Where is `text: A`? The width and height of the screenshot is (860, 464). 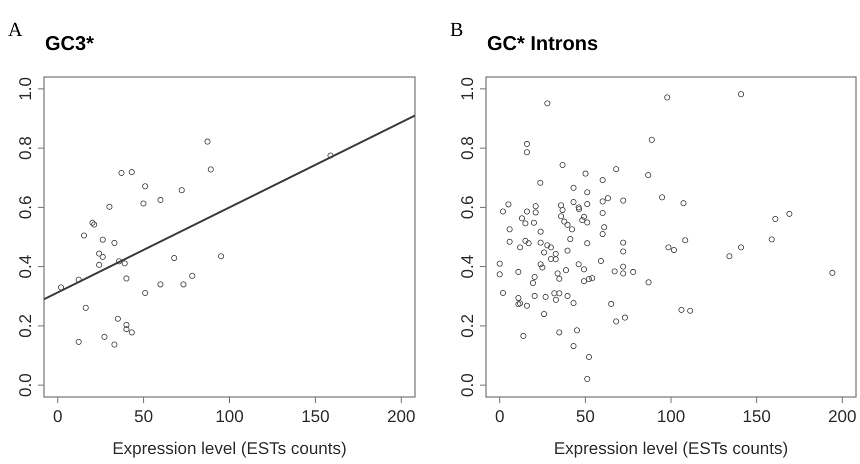
text: A is located at coordinates (15, 30).